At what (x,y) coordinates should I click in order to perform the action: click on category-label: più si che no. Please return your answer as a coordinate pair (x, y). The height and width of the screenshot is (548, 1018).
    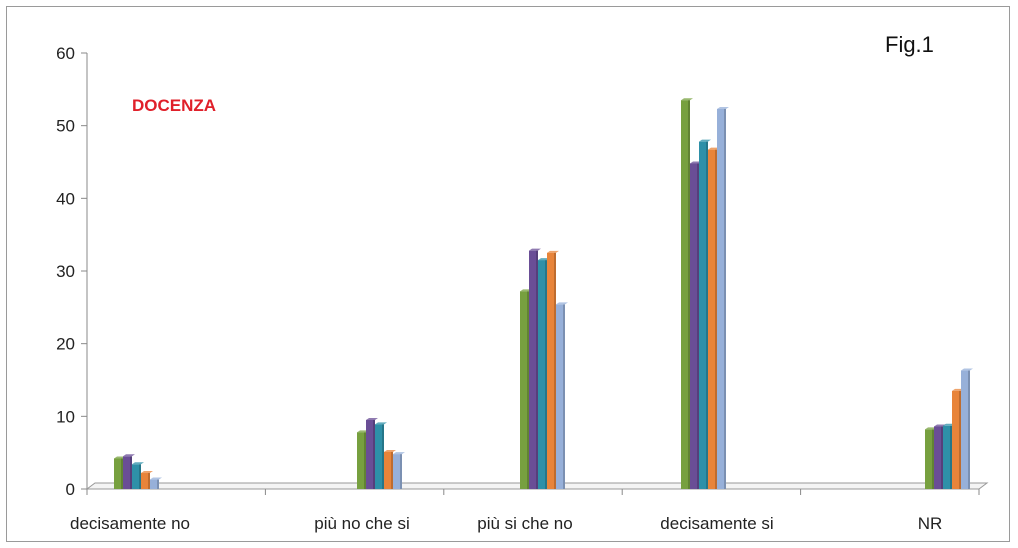
    Looking at the image, I should click on (524, 523).